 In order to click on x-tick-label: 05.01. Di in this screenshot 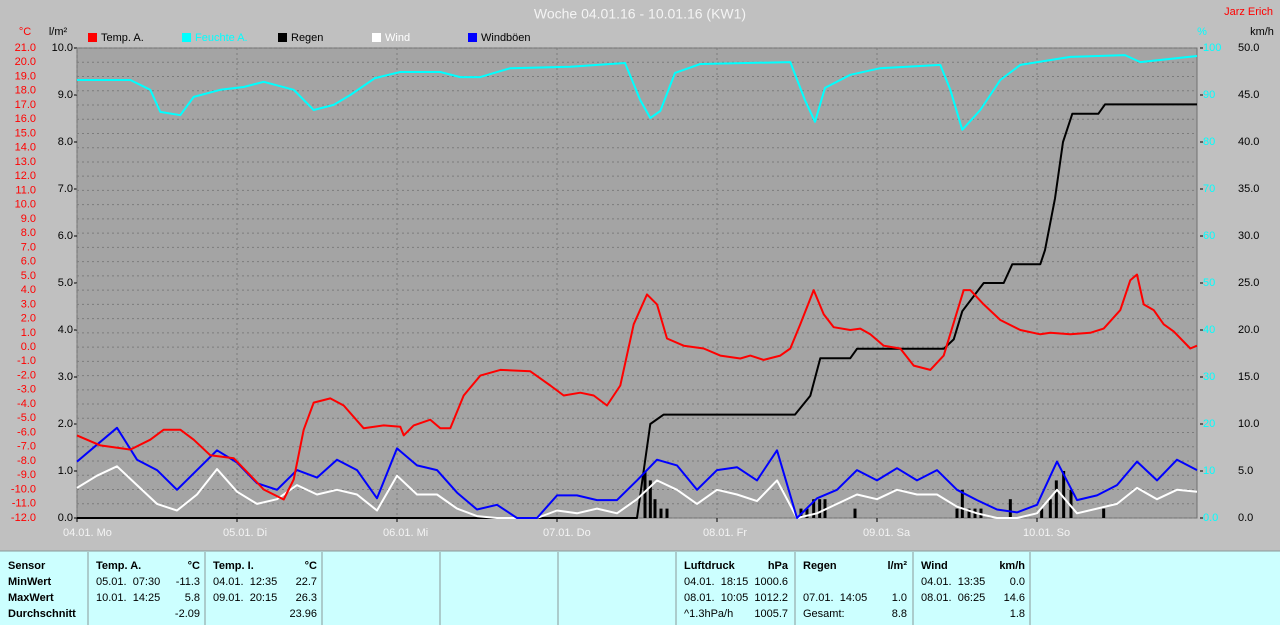, I will do `click(245, 533)`.